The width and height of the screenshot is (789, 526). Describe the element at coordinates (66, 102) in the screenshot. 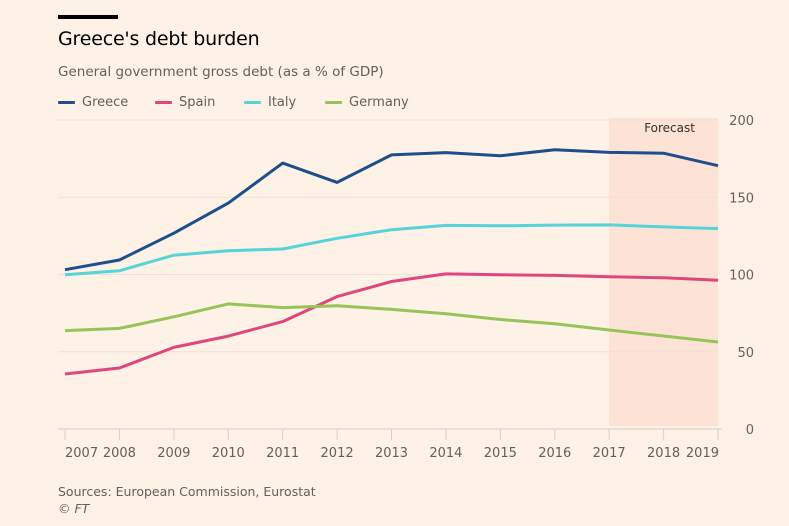

I see `legend-swatch-greece` at that location.